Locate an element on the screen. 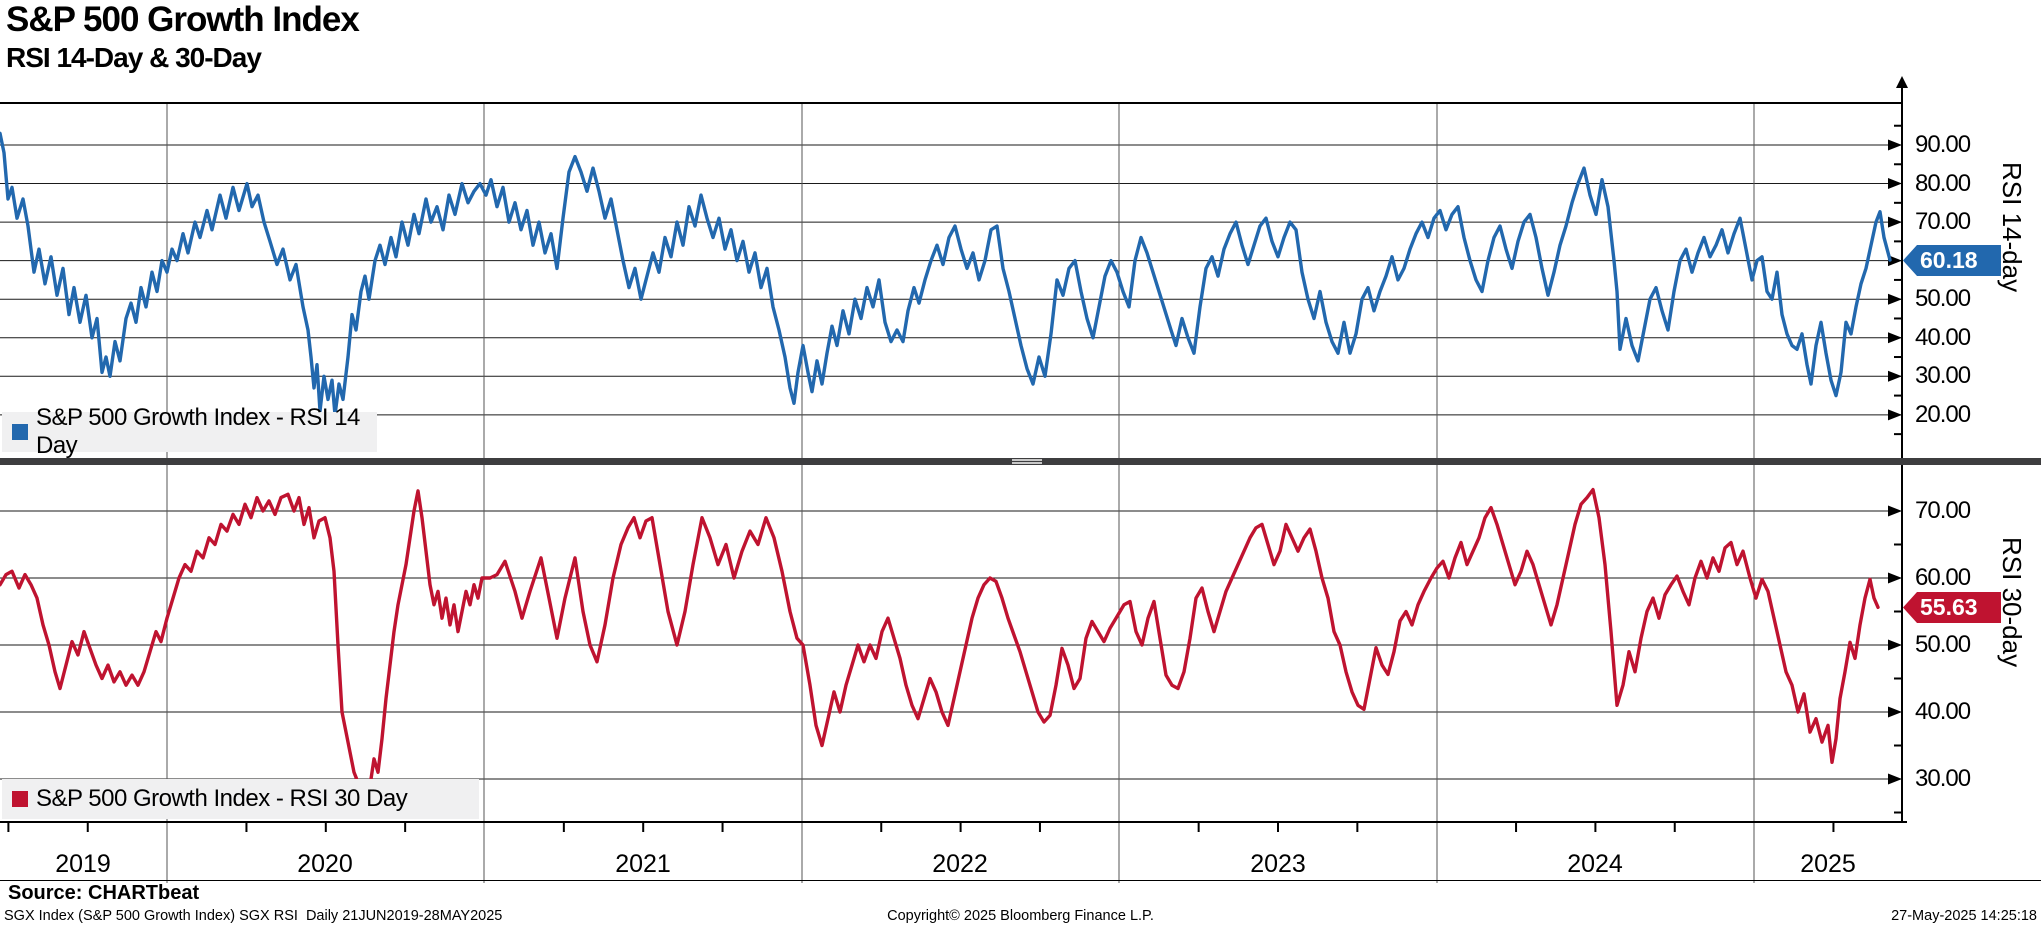 The height and width of the screenshot is (936, 2041). x-year-label: 2025 is located at coordinates (1828, 864).